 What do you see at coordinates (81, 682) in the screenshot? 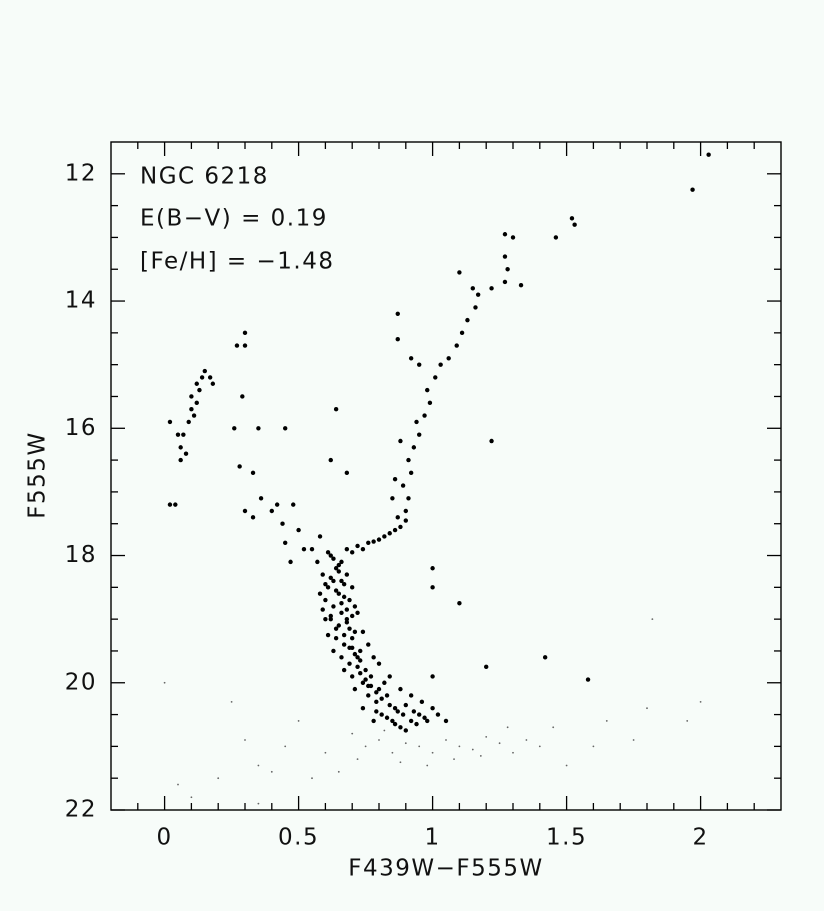
I see `y-tick-label: 20` at bounding box center [81, 682].